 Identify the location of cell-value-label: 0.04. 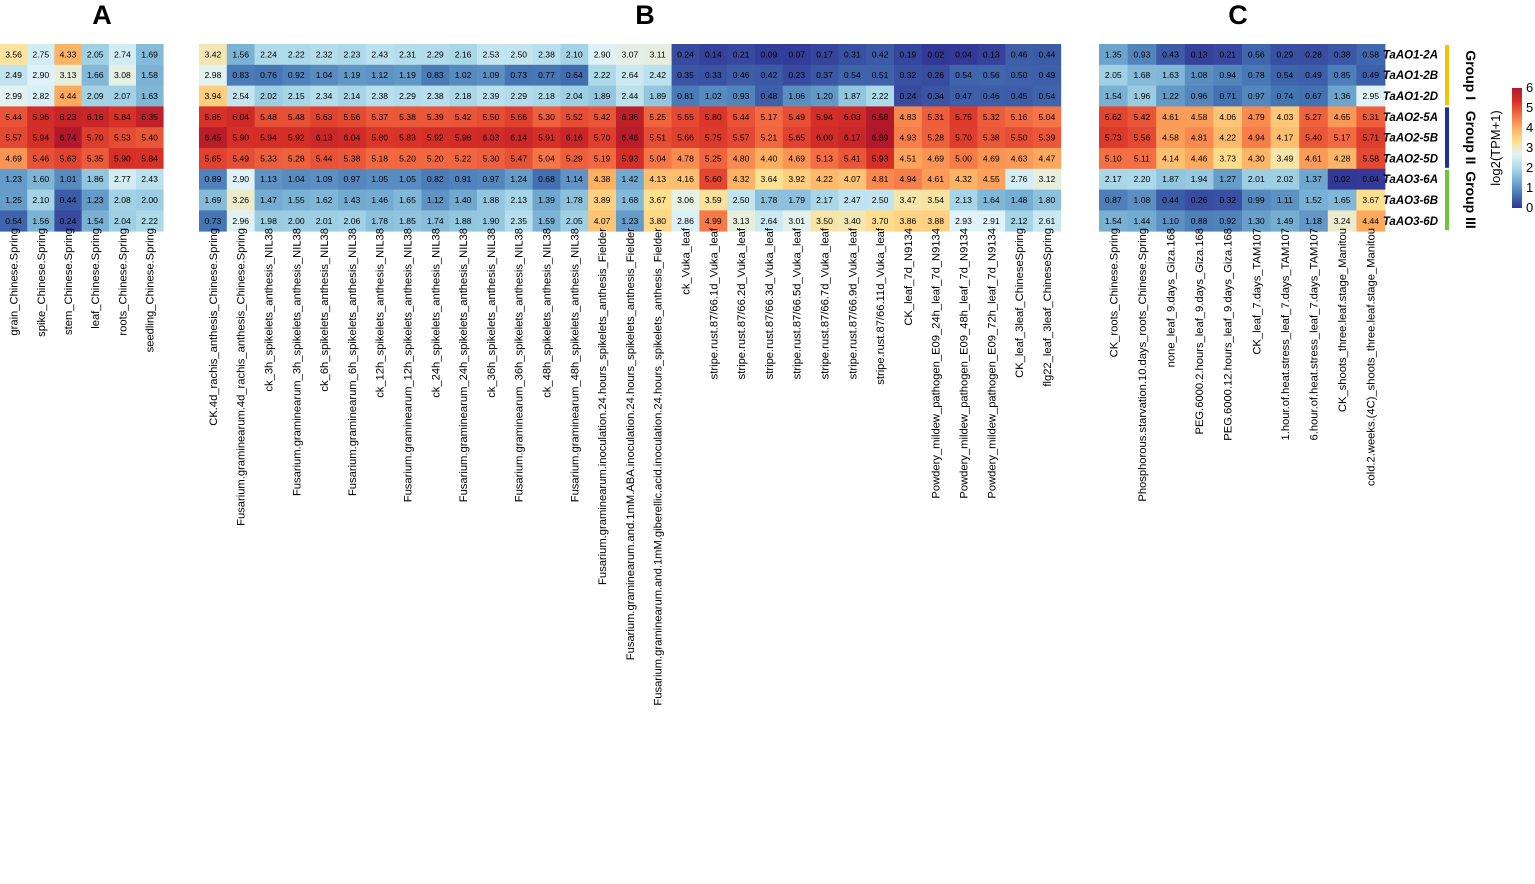
(1370, 179).